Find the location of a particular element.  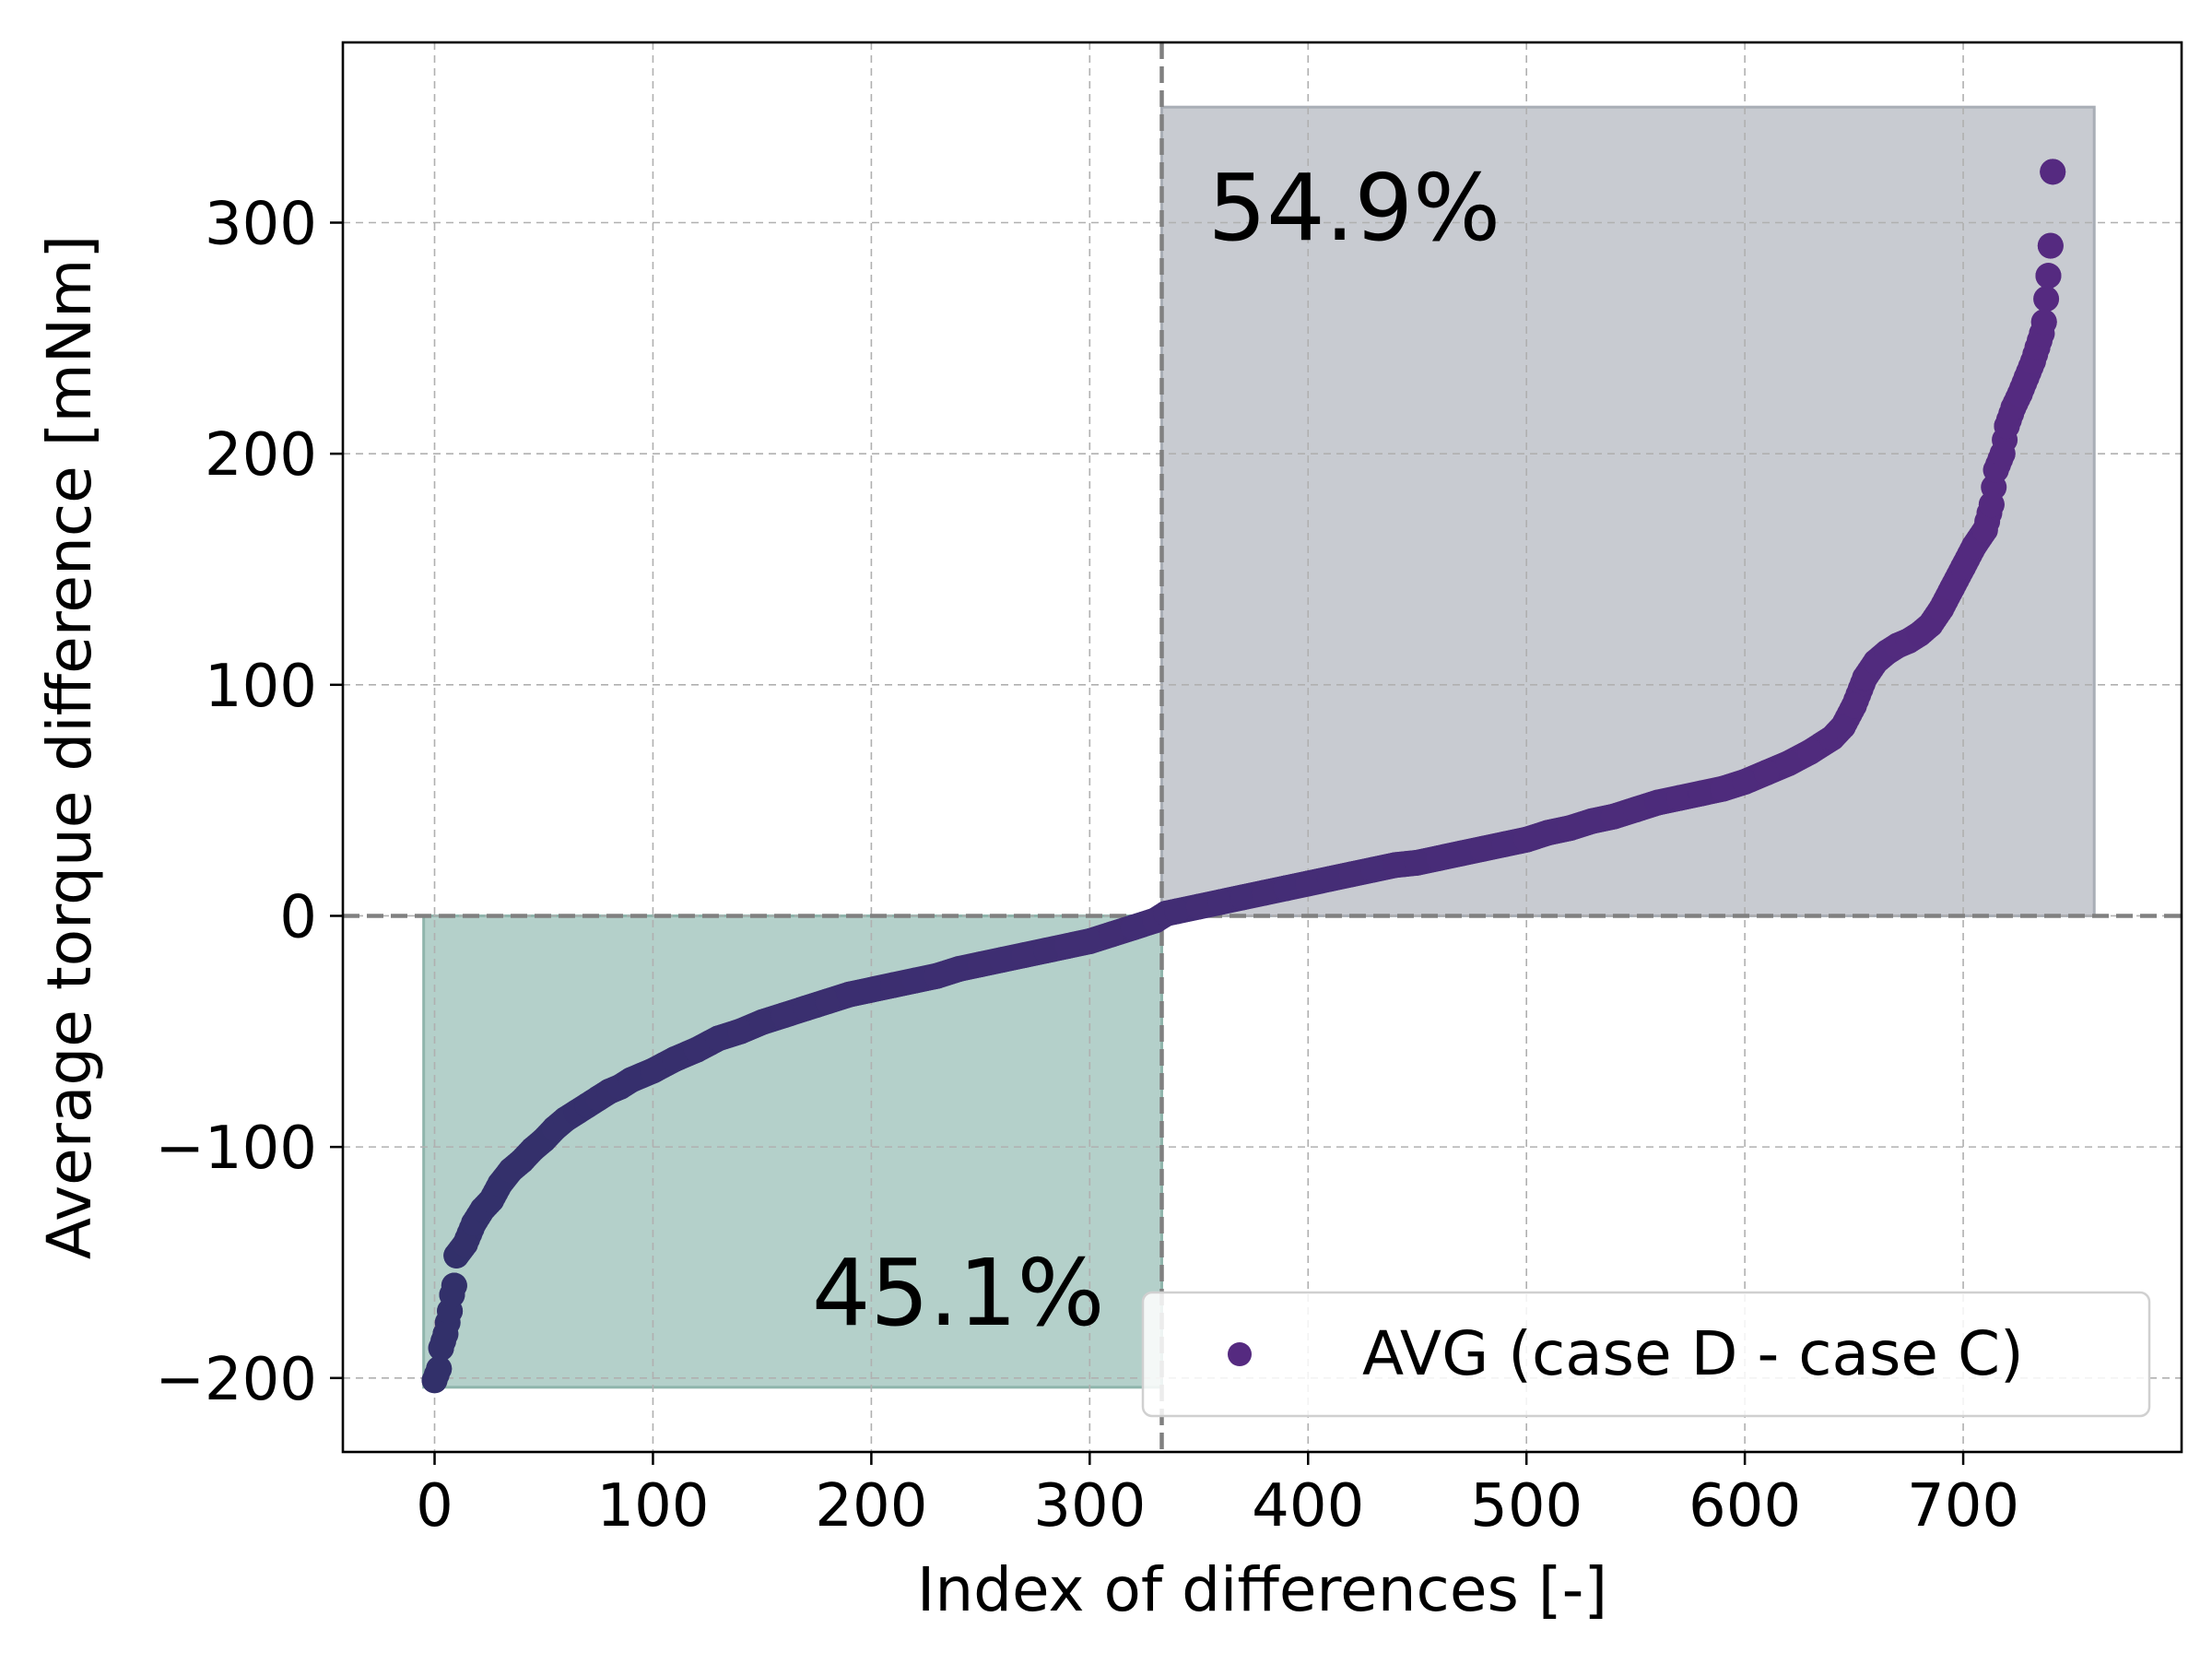

x-tick-label: 200 is located at coordinates (871, 1506).